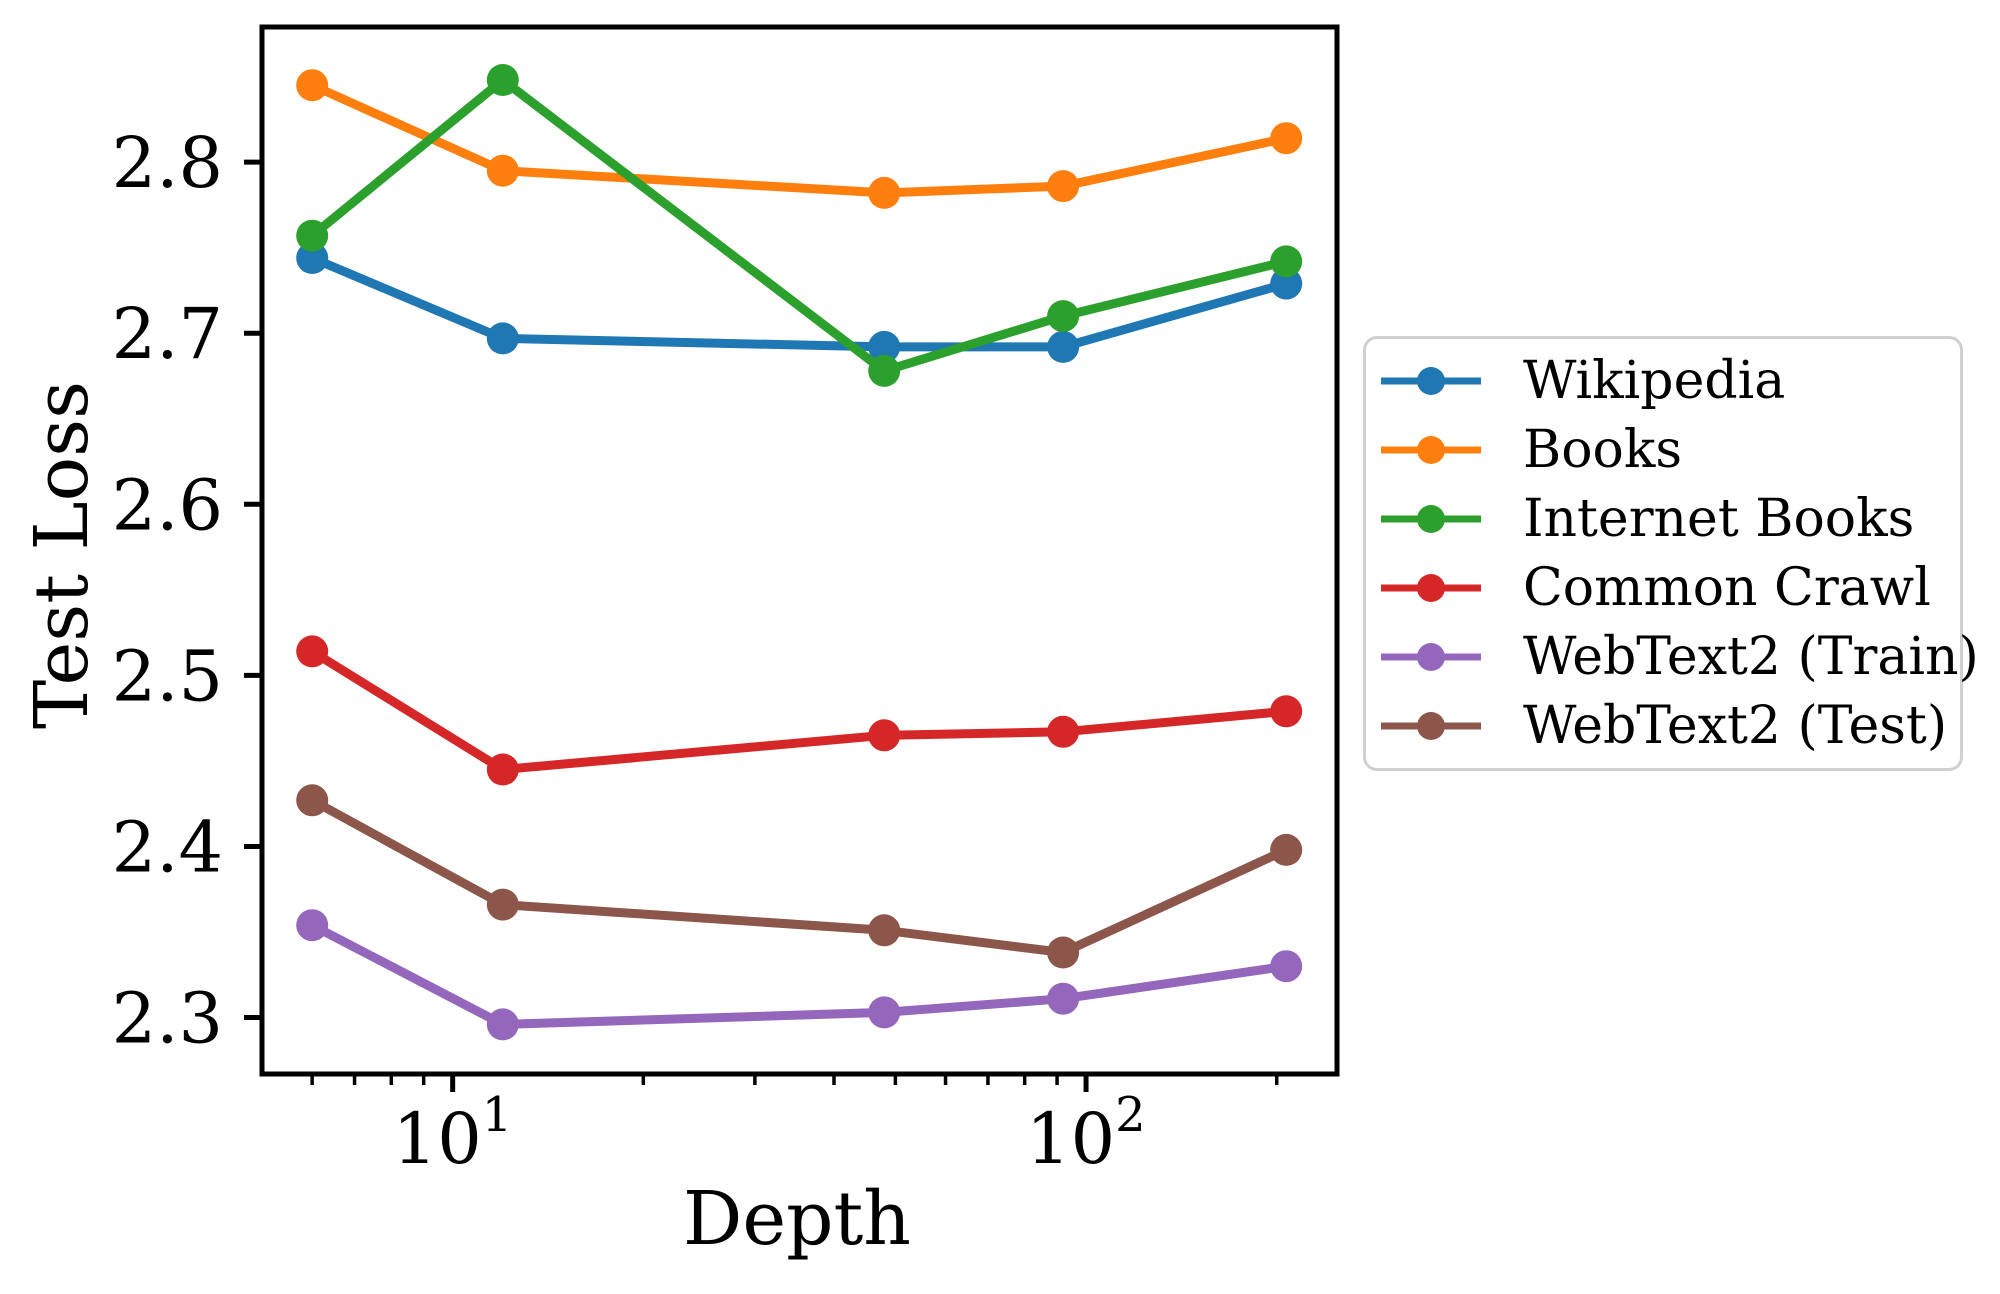 This screenshot has height=1294, width=2000. What do you see at coordinates (1727, 587) in the screenshot?
I see `legend-label: Common Crawl` at bounding box center [1727, 587].